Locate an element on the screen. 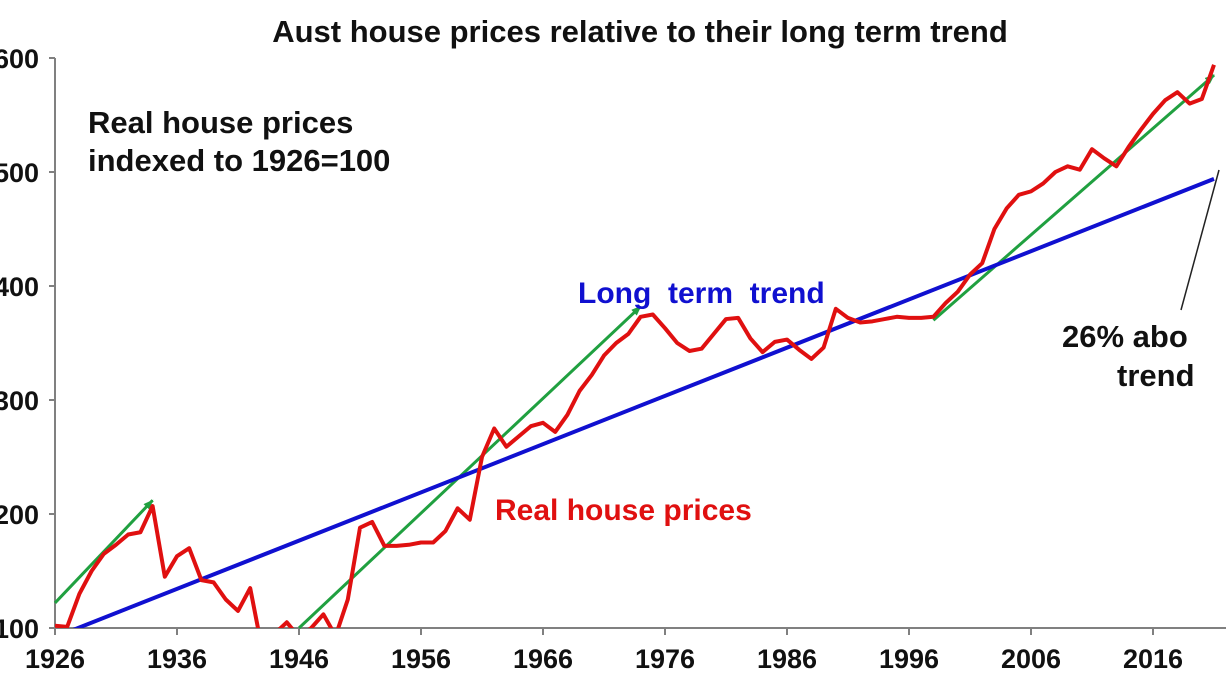  x-tick-label: 2016 is located at coordinates (1153, 659).